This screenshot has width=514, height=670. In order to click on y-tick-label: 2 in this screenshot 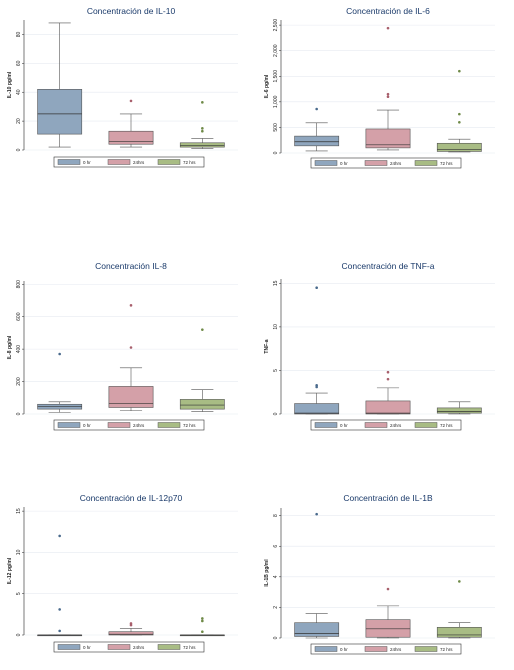, I will do `click(276, 607)`.